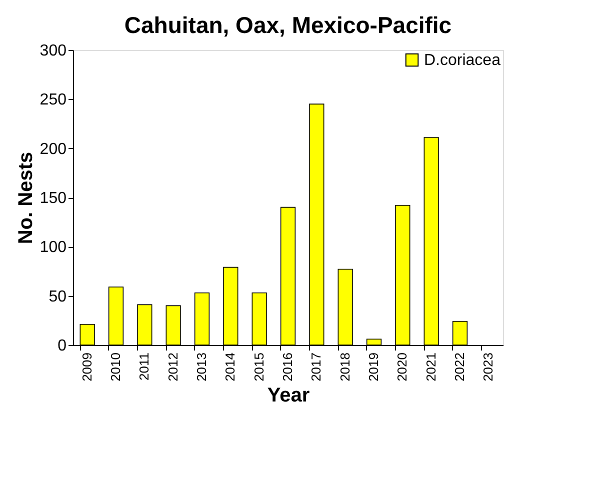 Image resolution: width=606 pixels, height=502 pixels. I want to click on x-tick-label: 2022, so click(459, 367).